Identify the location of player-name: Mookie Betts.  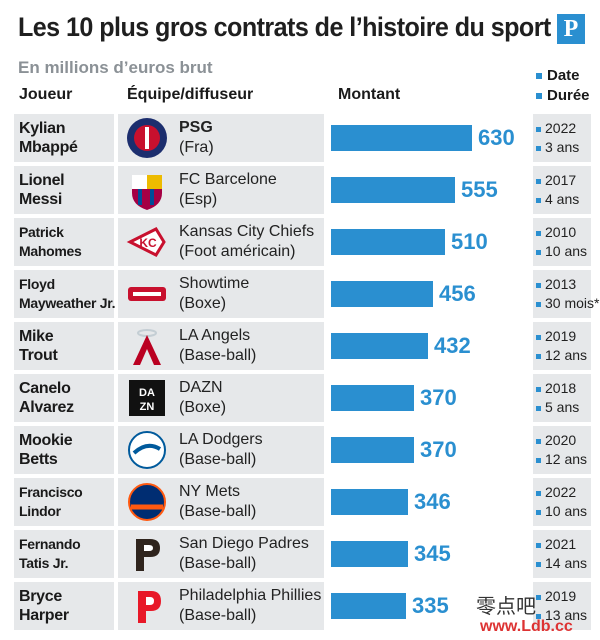
(46, 450).